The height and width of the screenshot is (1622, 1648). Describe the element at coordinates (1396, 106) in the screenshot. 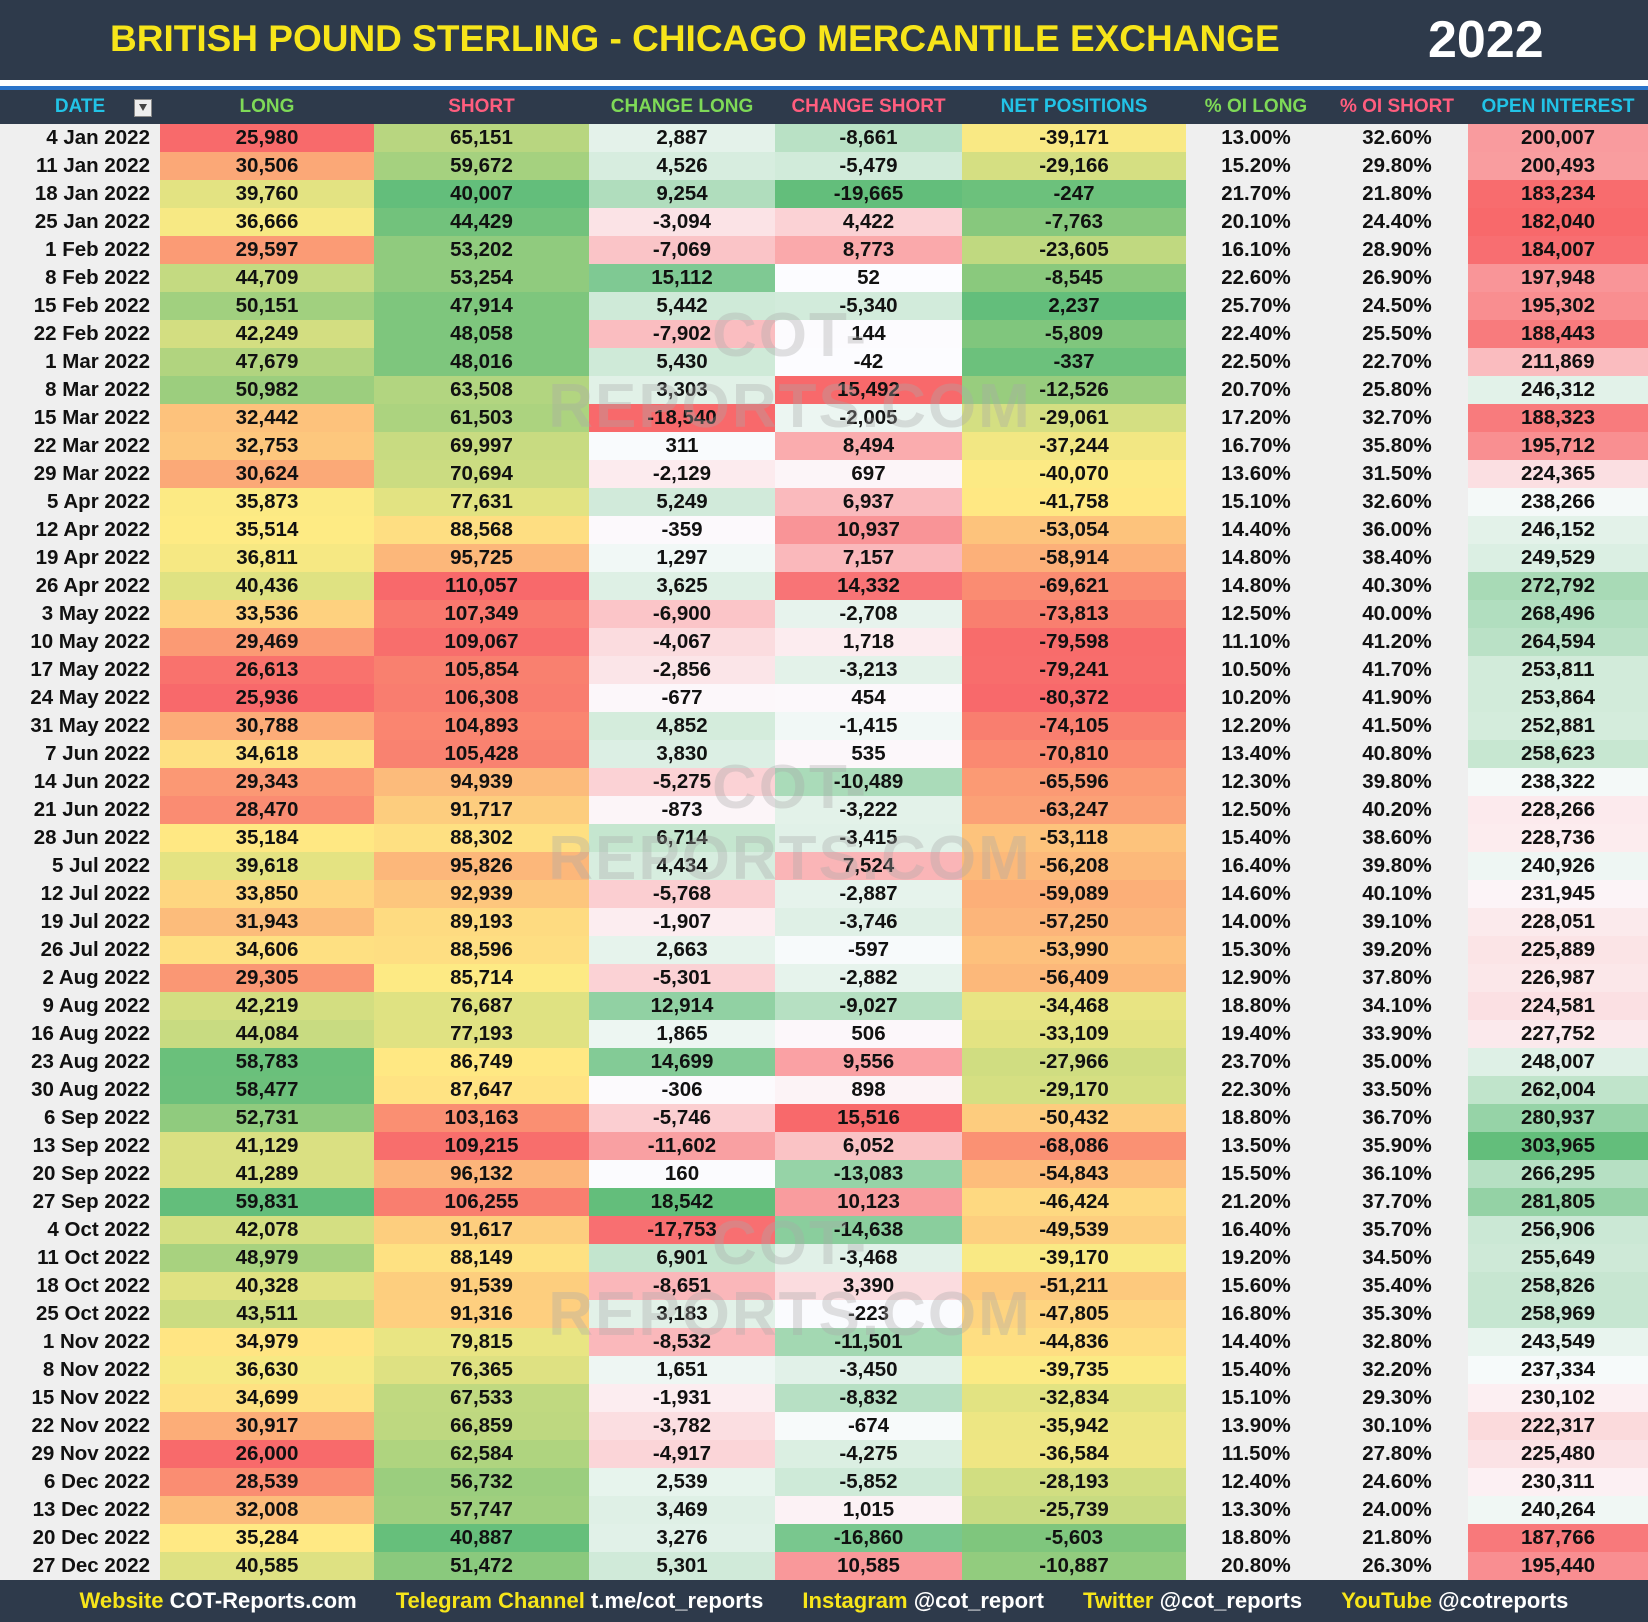

I see `column-header-text: % OI SHORT` at that location.